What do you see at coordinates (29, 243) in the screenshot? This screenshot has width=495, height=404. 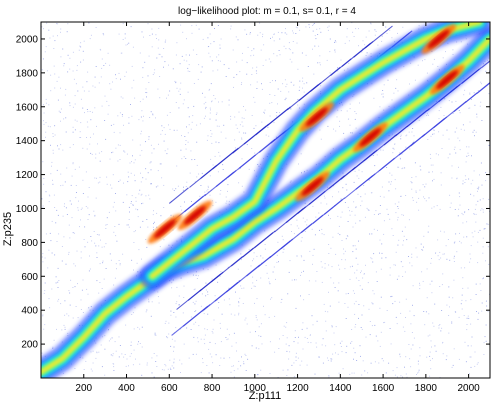 I see `y-tick-label: 800` at bounding box center [29, 243].